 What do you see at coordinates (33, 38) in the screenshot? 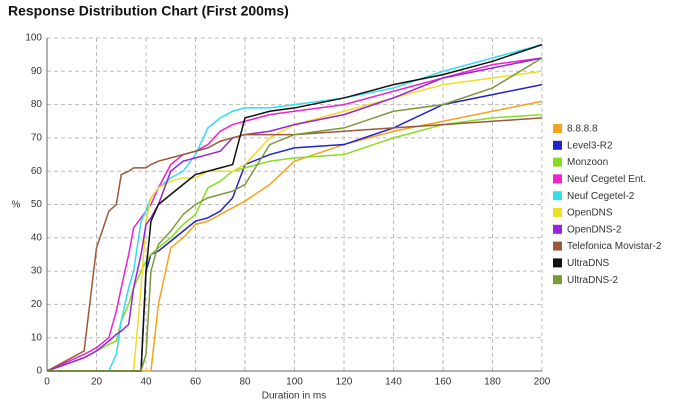
I see `y-tick-label: 100` at bounding box center [33, 38].